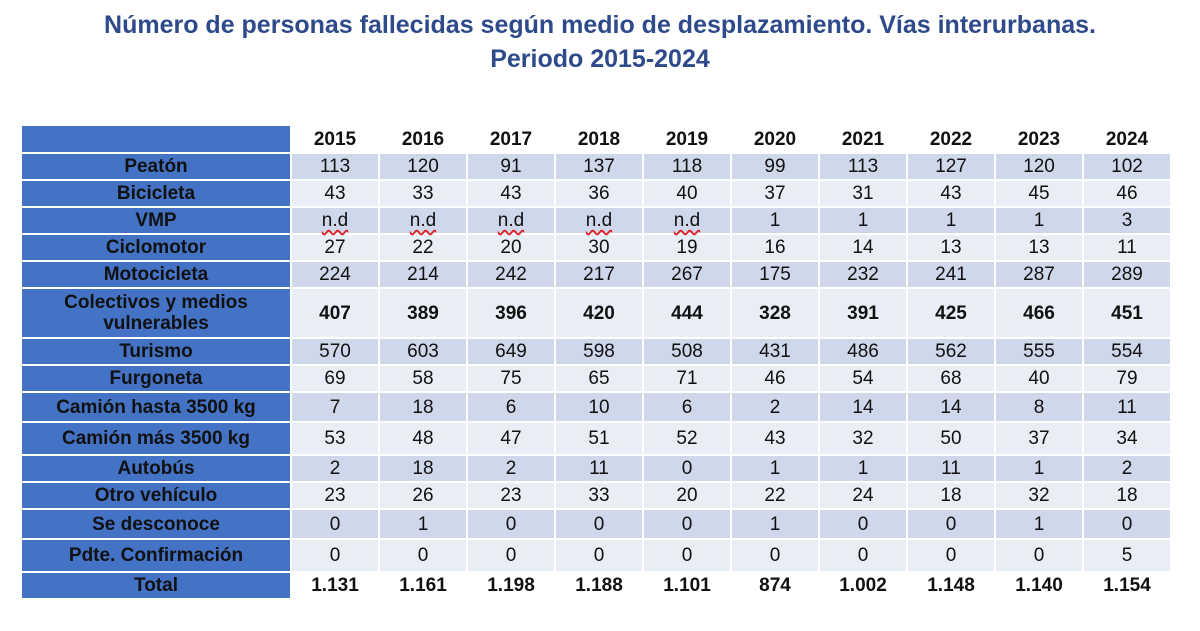 Image resolution: width=1200 pixels, height=631 pixels. Describe the element at coordinates (775, 247) in the screenshot. I see `table-cell: 16` at that location.